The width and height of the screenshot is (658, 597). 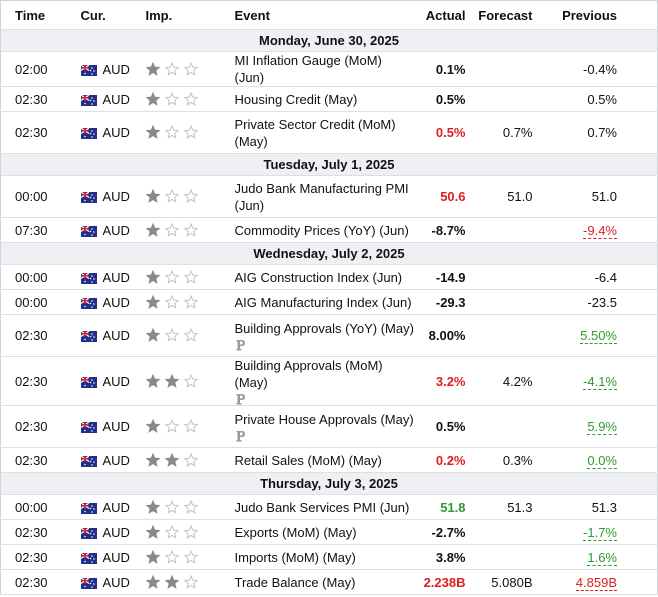 I want to click on header-time: Time, so click(x=36, y=15).